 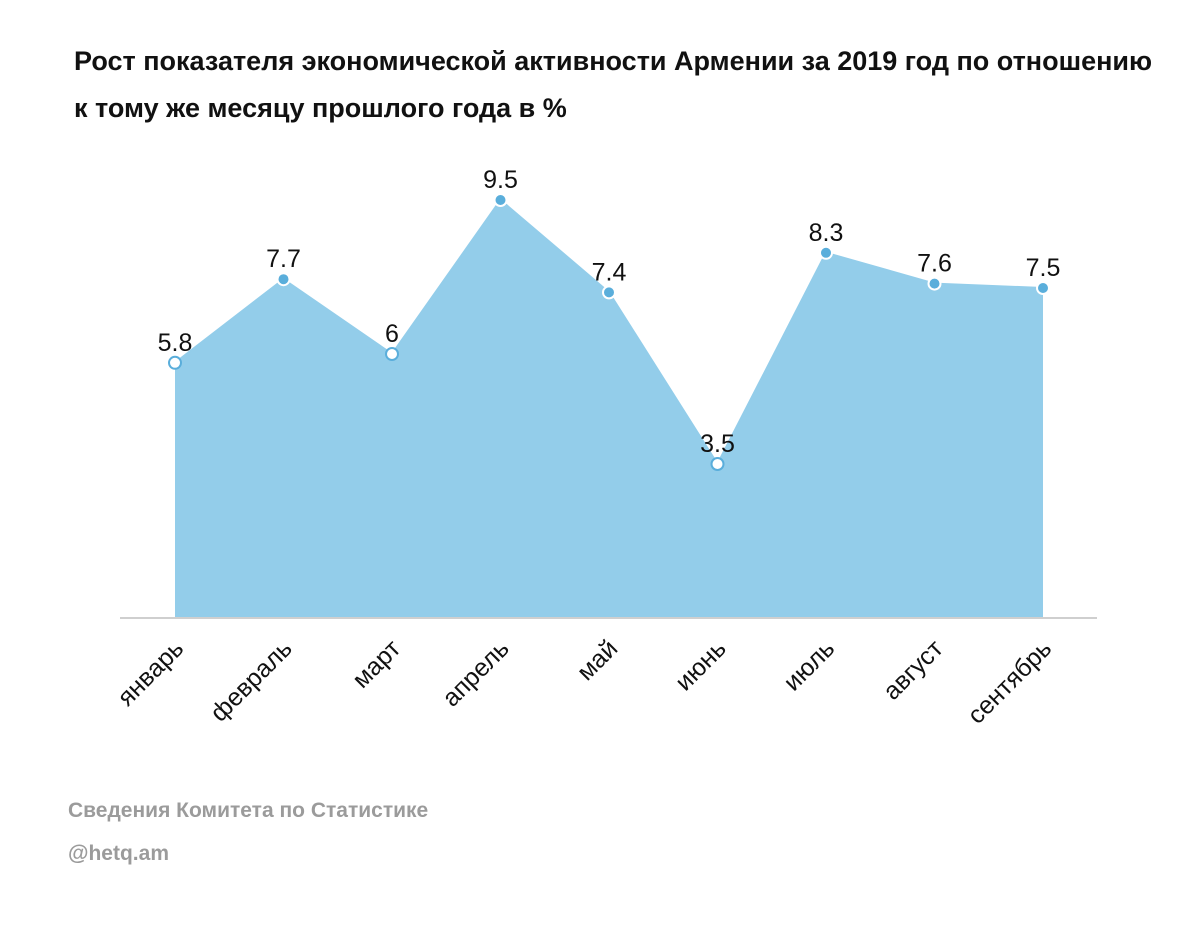 I want to click on data-label-июль: 8.3, so click(x=826, y=233).